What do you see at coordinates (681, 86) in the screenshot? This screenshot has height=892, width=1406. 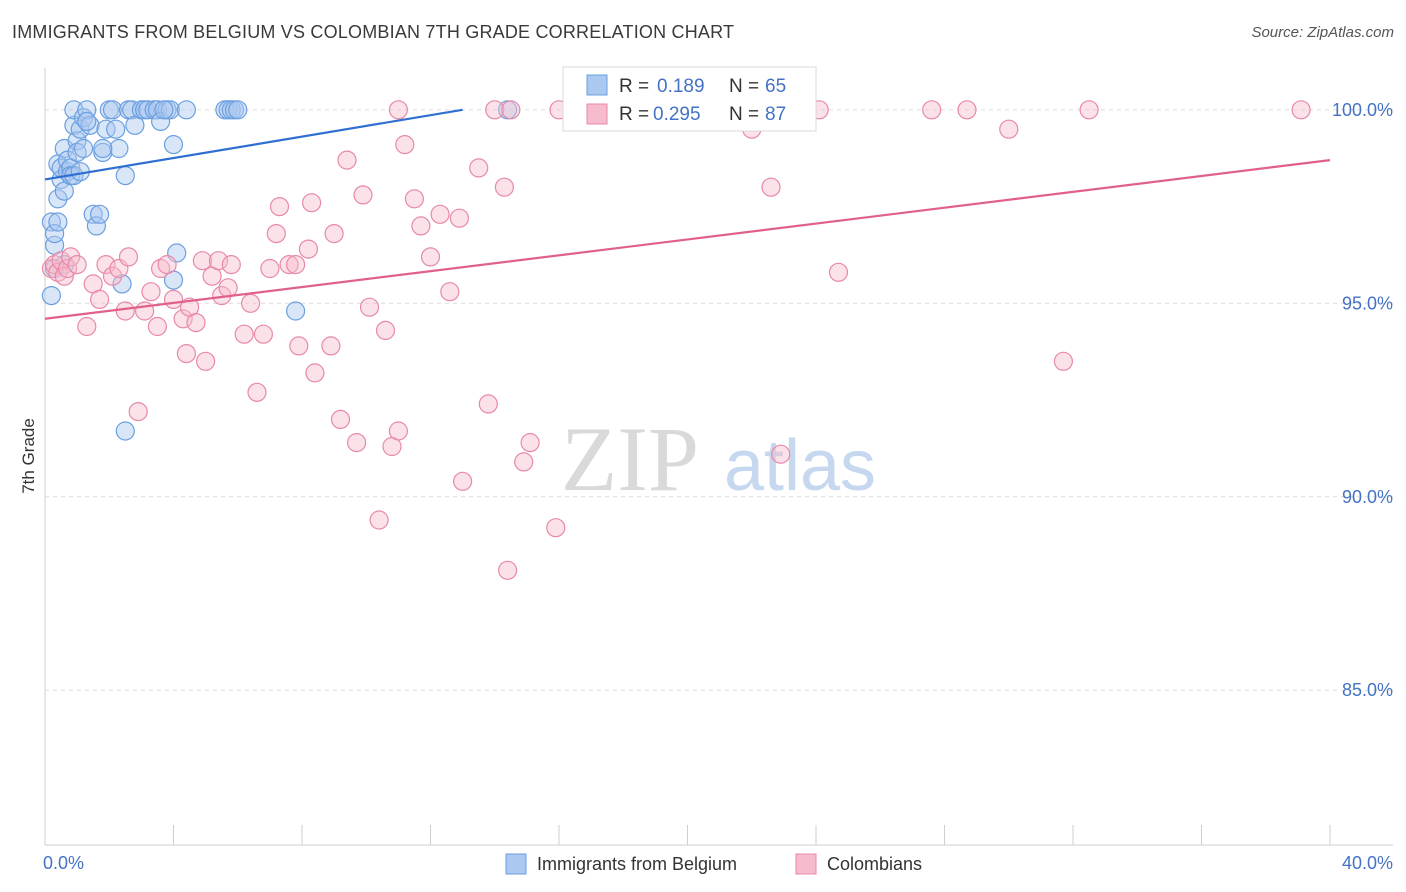 I see `stats-belgium-r-value: 0.189` at bounding box center [681, 86].